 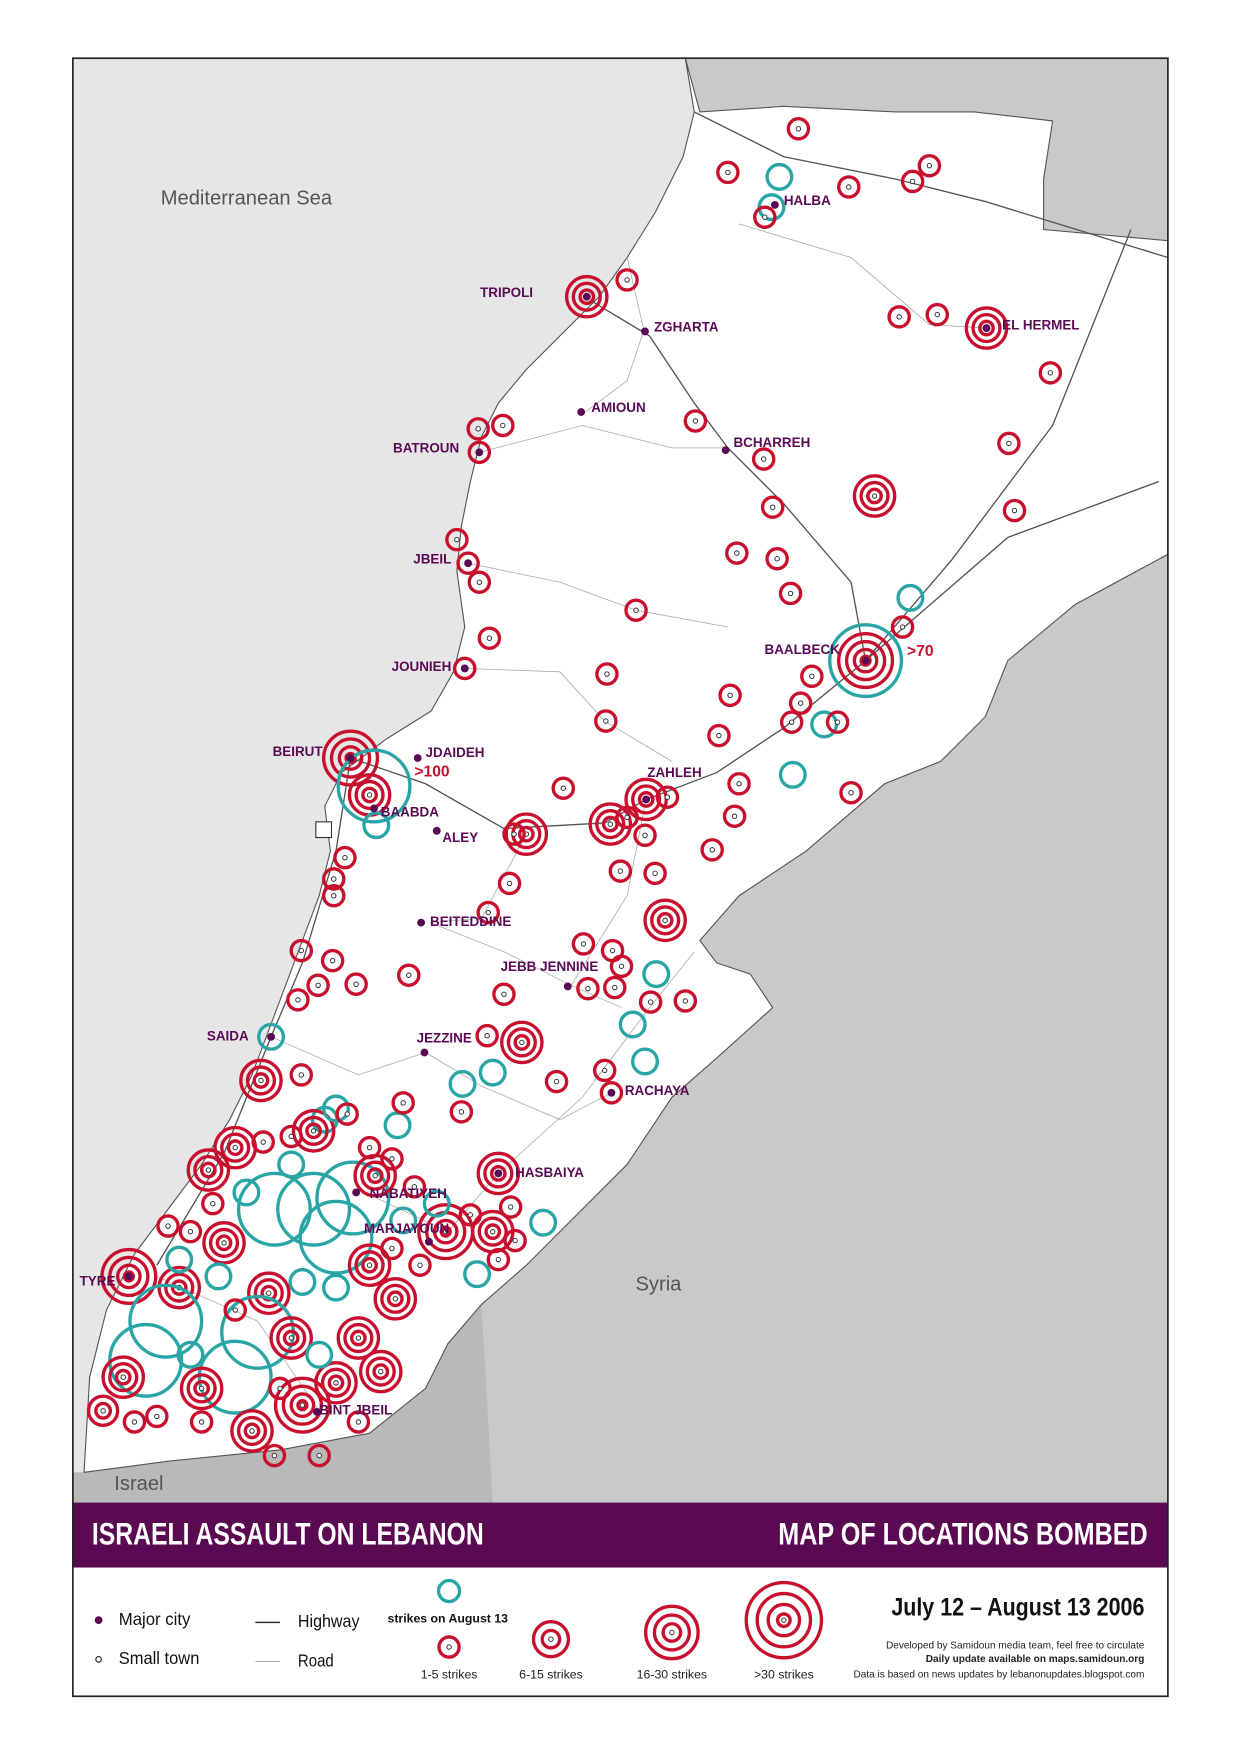 I want to click on annotation: >100, so click(x=432, y=772).